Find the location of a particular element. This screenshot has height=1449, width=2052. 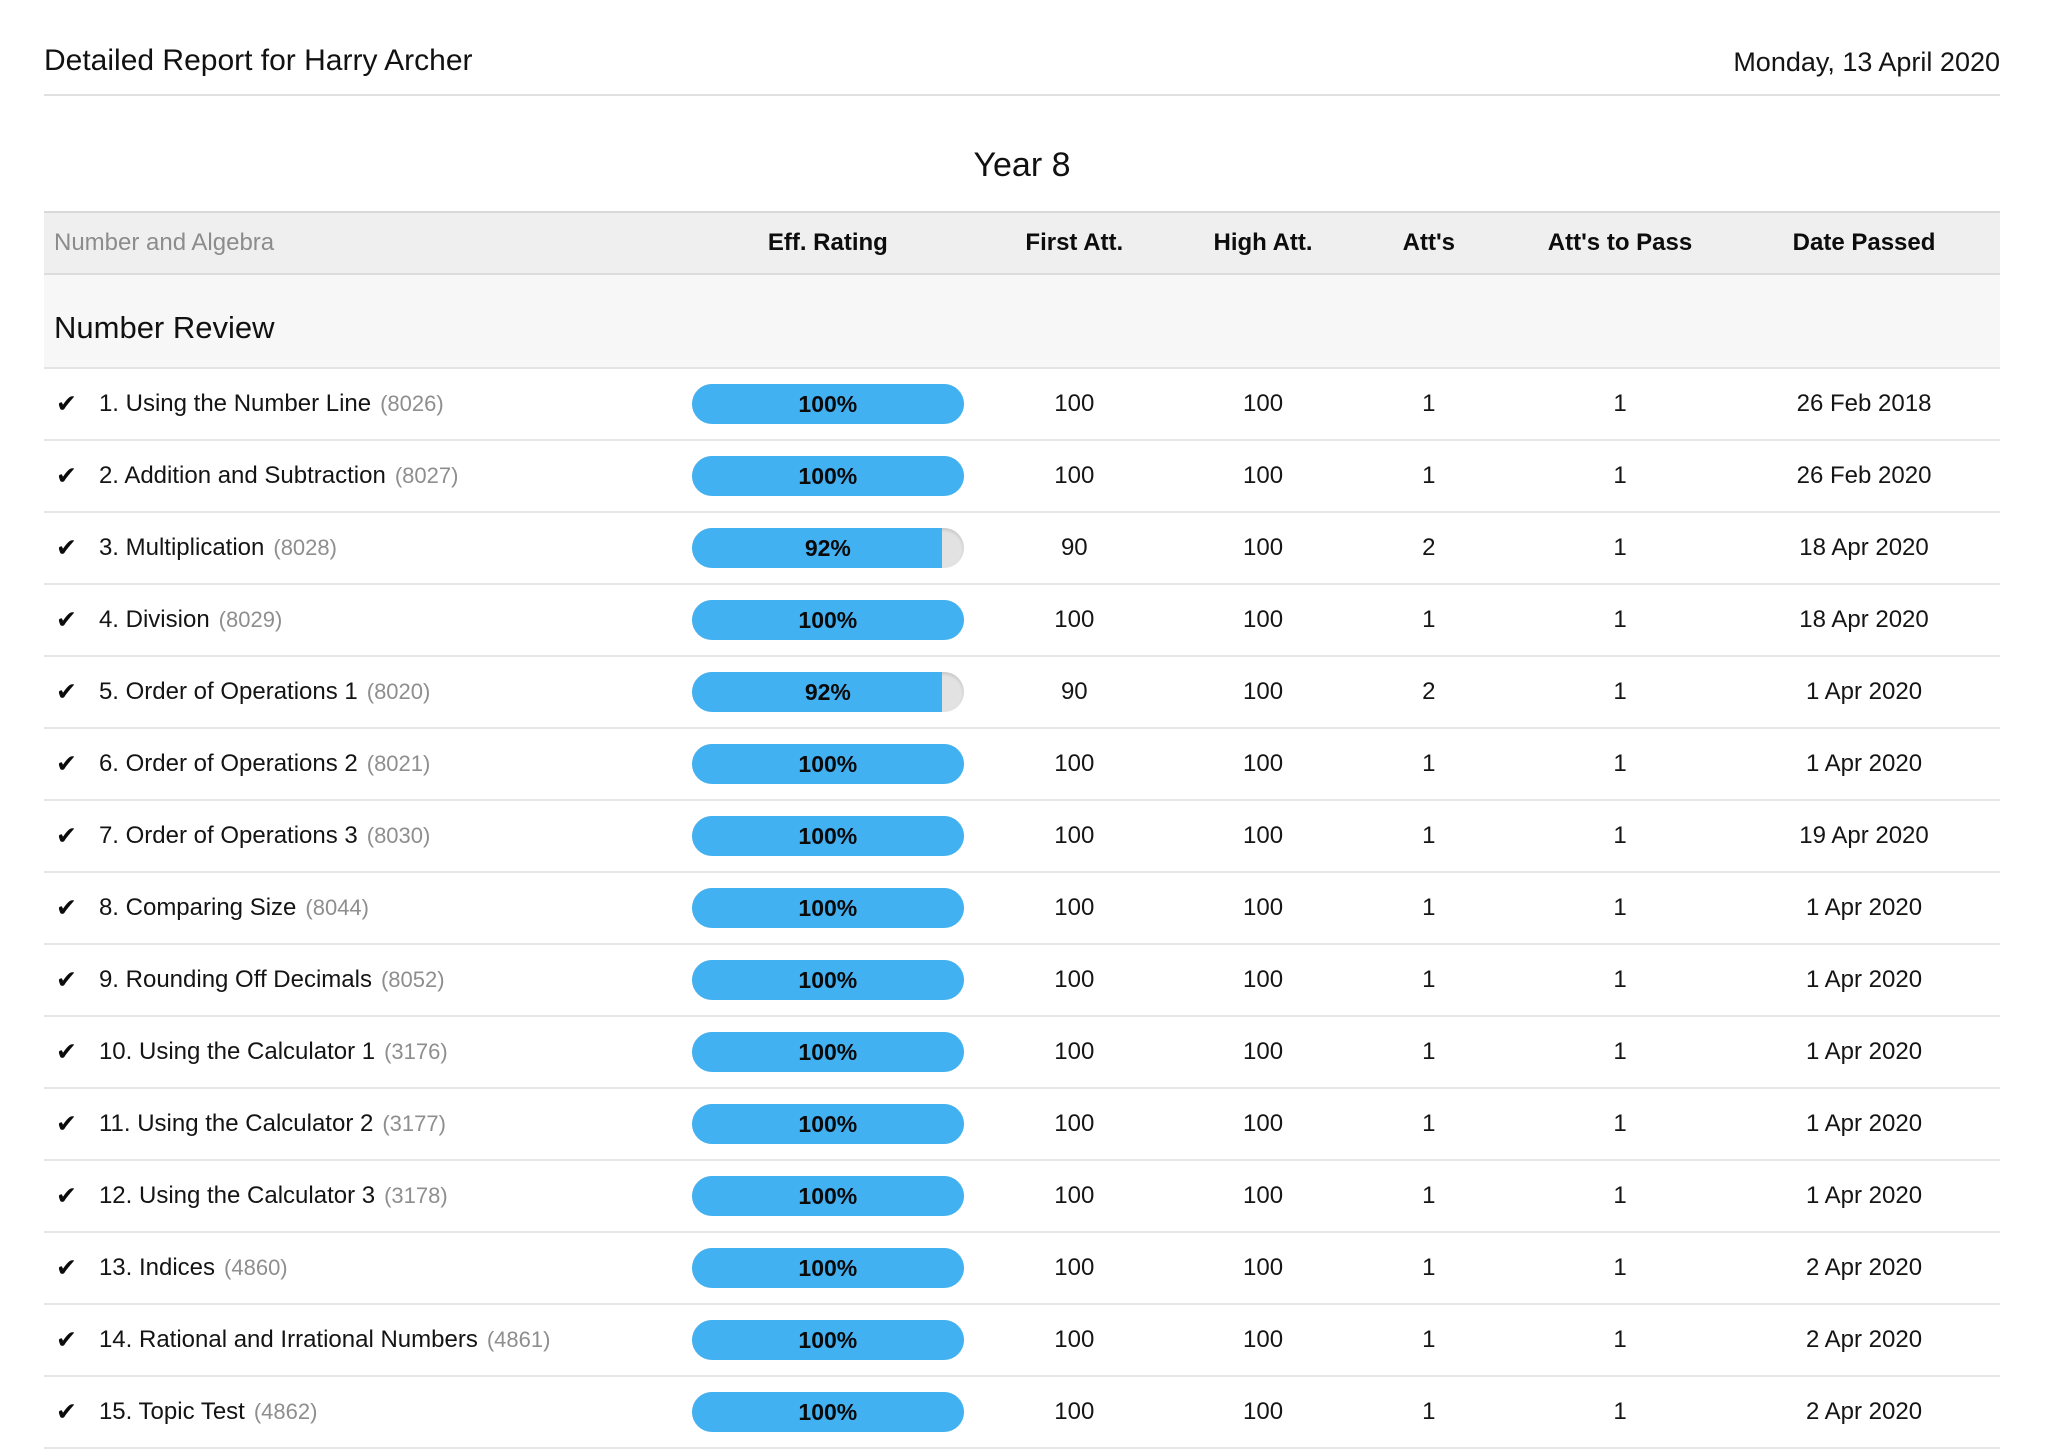

topic-cell: ✔ 9. Rounding Off Decimals (8052) is located at coordinates (366, 980).